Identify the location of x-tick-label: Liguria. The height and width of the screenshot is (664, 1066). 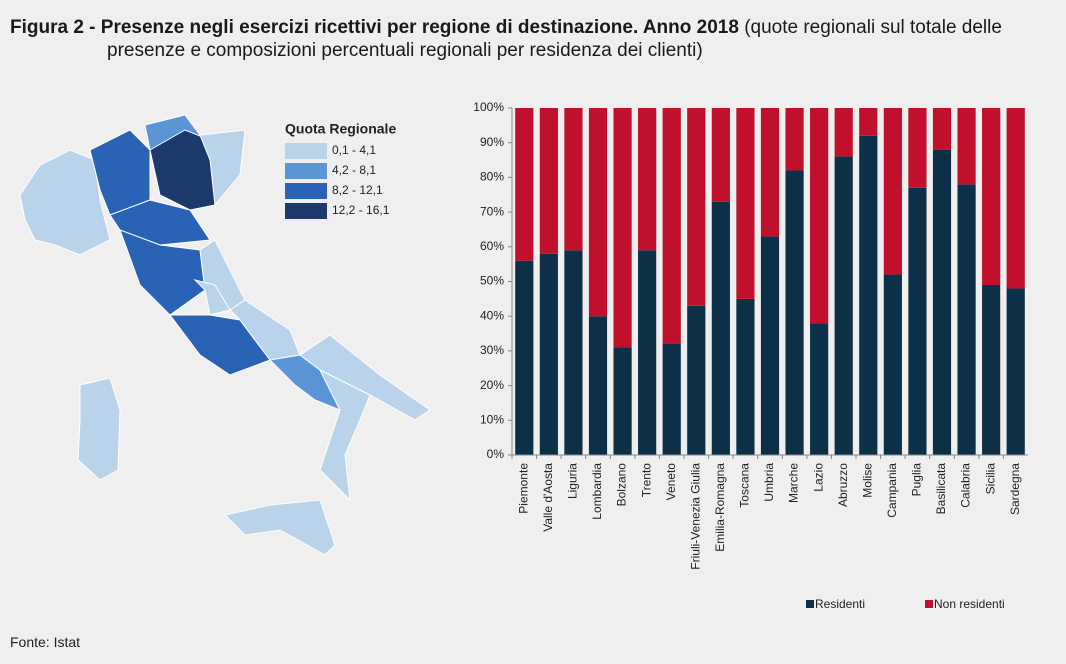
(573, 481).